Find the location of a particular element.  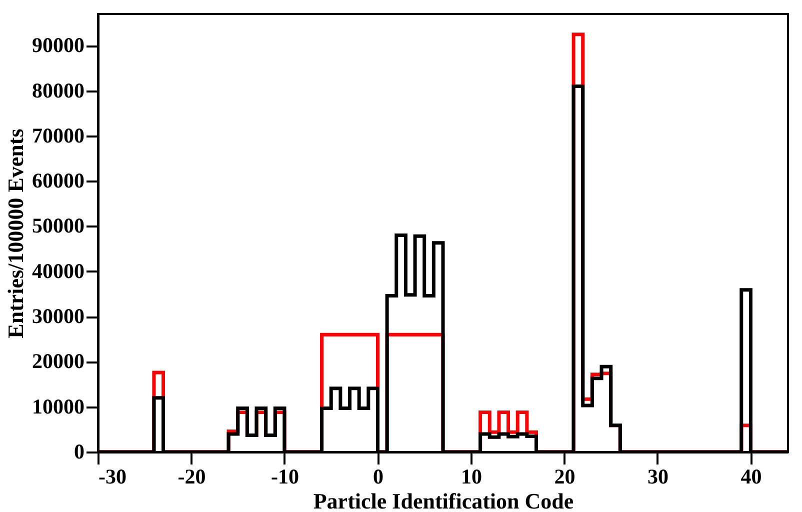

y-tick-label: 90000 is located at coordinates (58, 45).